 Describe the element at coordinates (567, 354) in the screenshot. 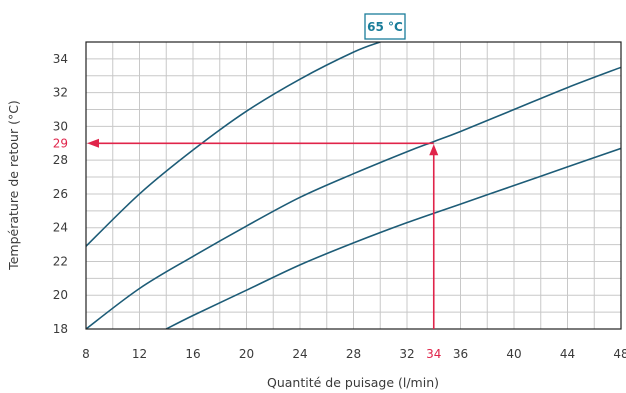

I see `x-tick-label-44: 44` at that location.